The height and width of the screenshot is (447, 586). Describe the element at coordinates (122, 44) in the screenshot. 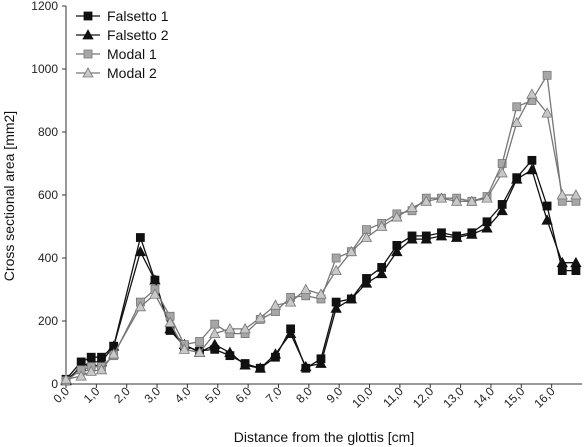

I see `legend: Falsetto 1 Falsetto 2 Modal 1 Modal 2` at that location.